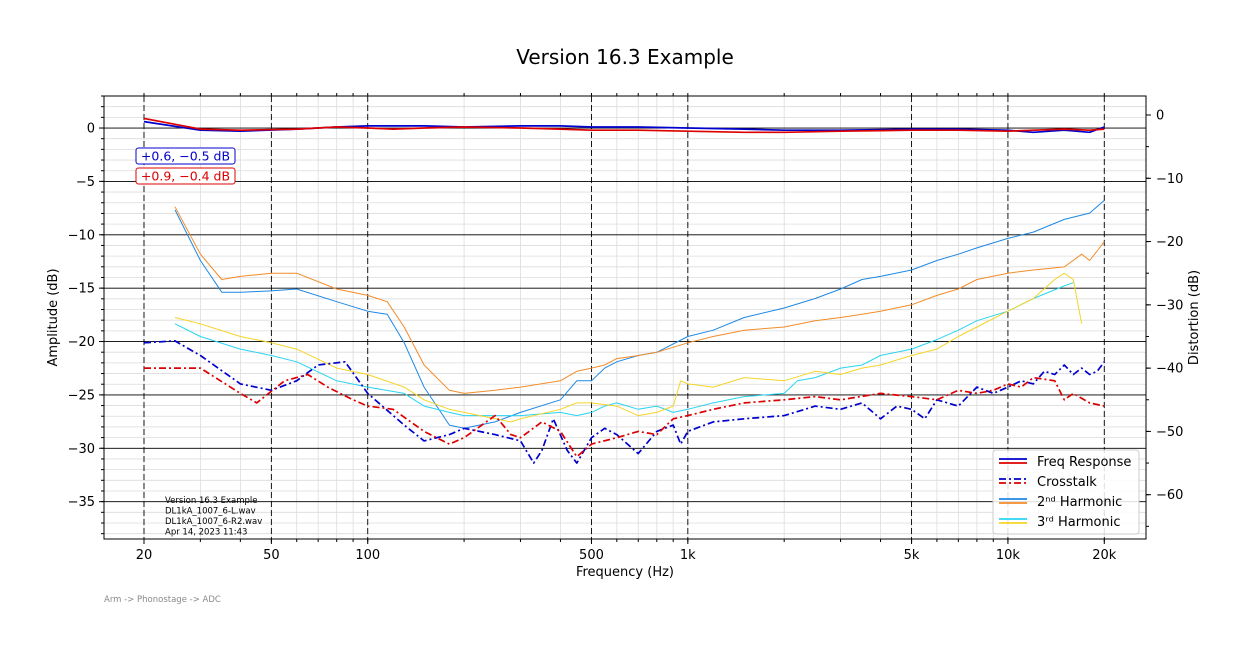 The height and width of the screenshot is (652, 1249). What do you see at coordinates (162, 600) in the screenshot?
I see `footer-caption: Arm -> Phonostage -> ADC` at bounding box center [162, 600].